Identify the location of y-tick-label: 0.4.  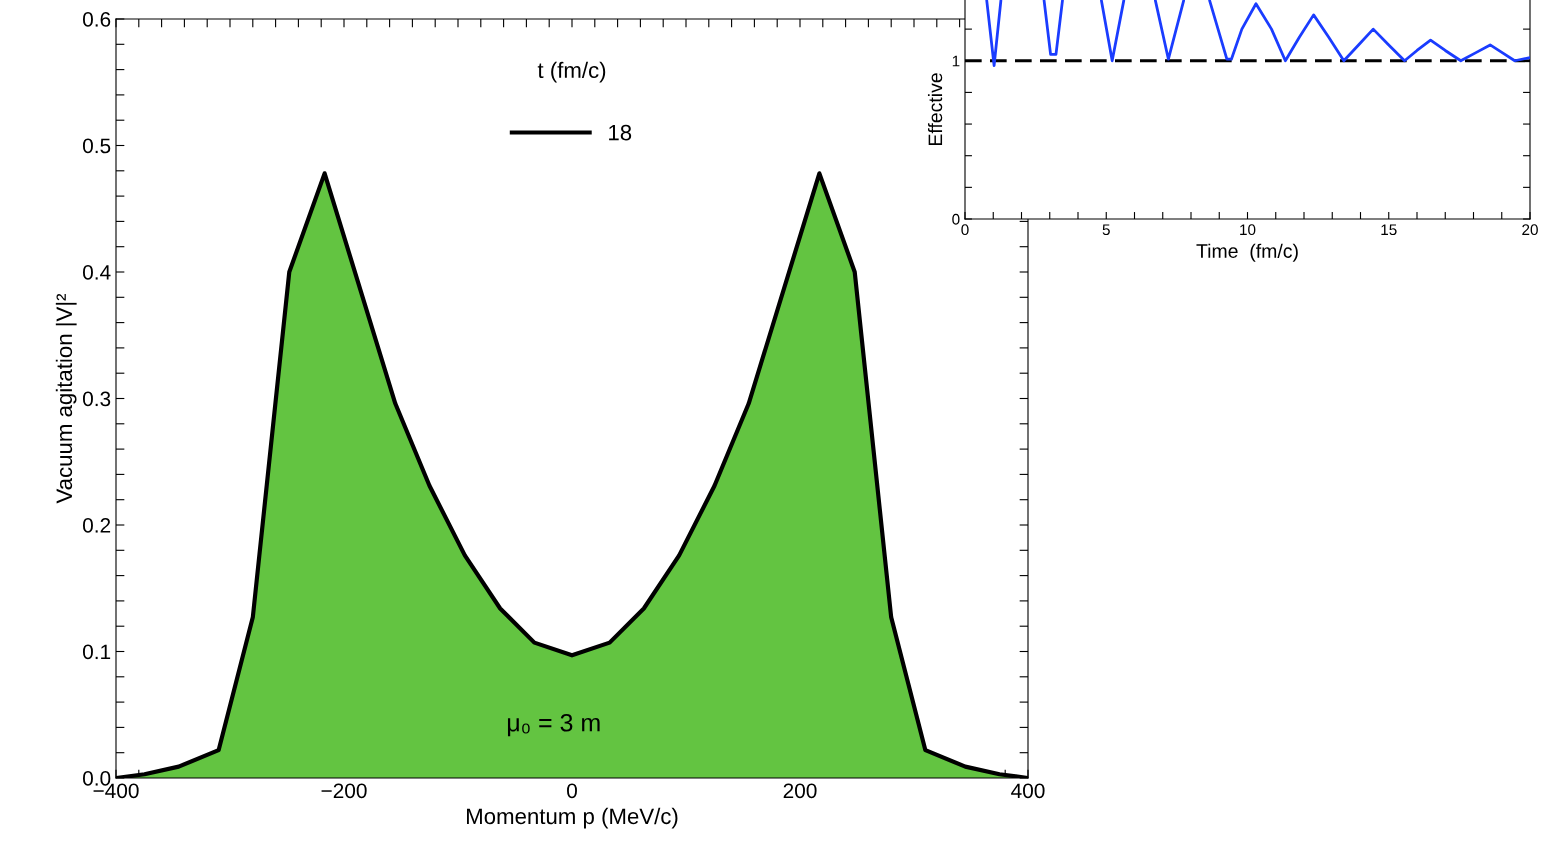
(96, 272).